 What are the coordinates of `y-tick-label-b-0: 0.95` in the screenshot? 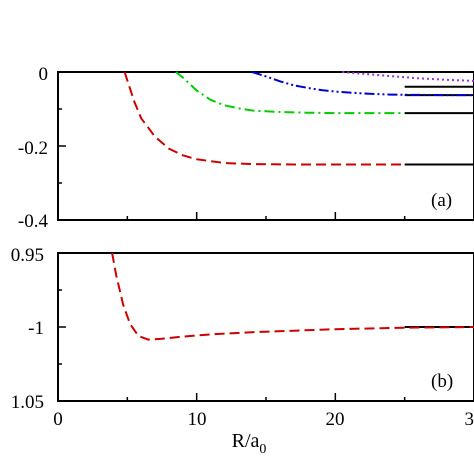 It's located at (27, 255).